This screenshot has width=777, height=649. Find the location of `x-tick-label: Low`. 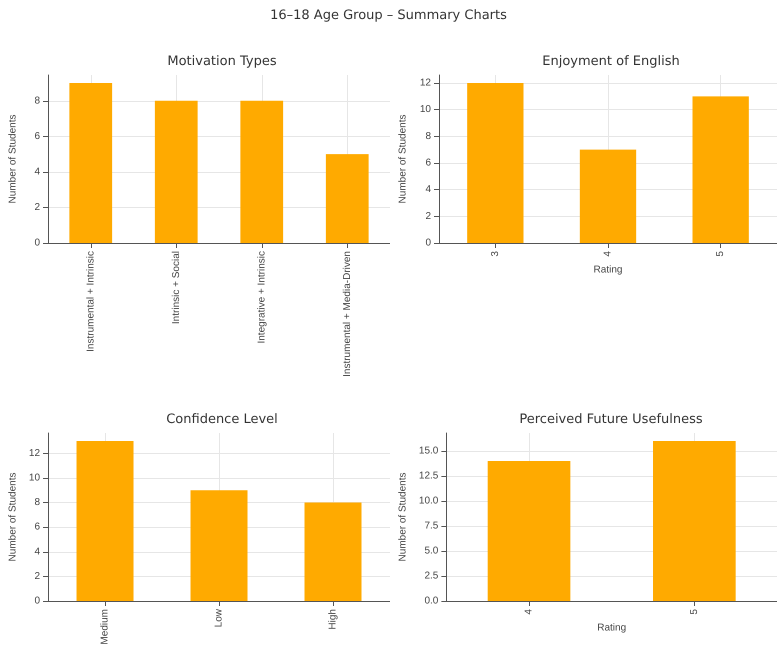

x-tick-label: Low is located at coordinates (219, 618).